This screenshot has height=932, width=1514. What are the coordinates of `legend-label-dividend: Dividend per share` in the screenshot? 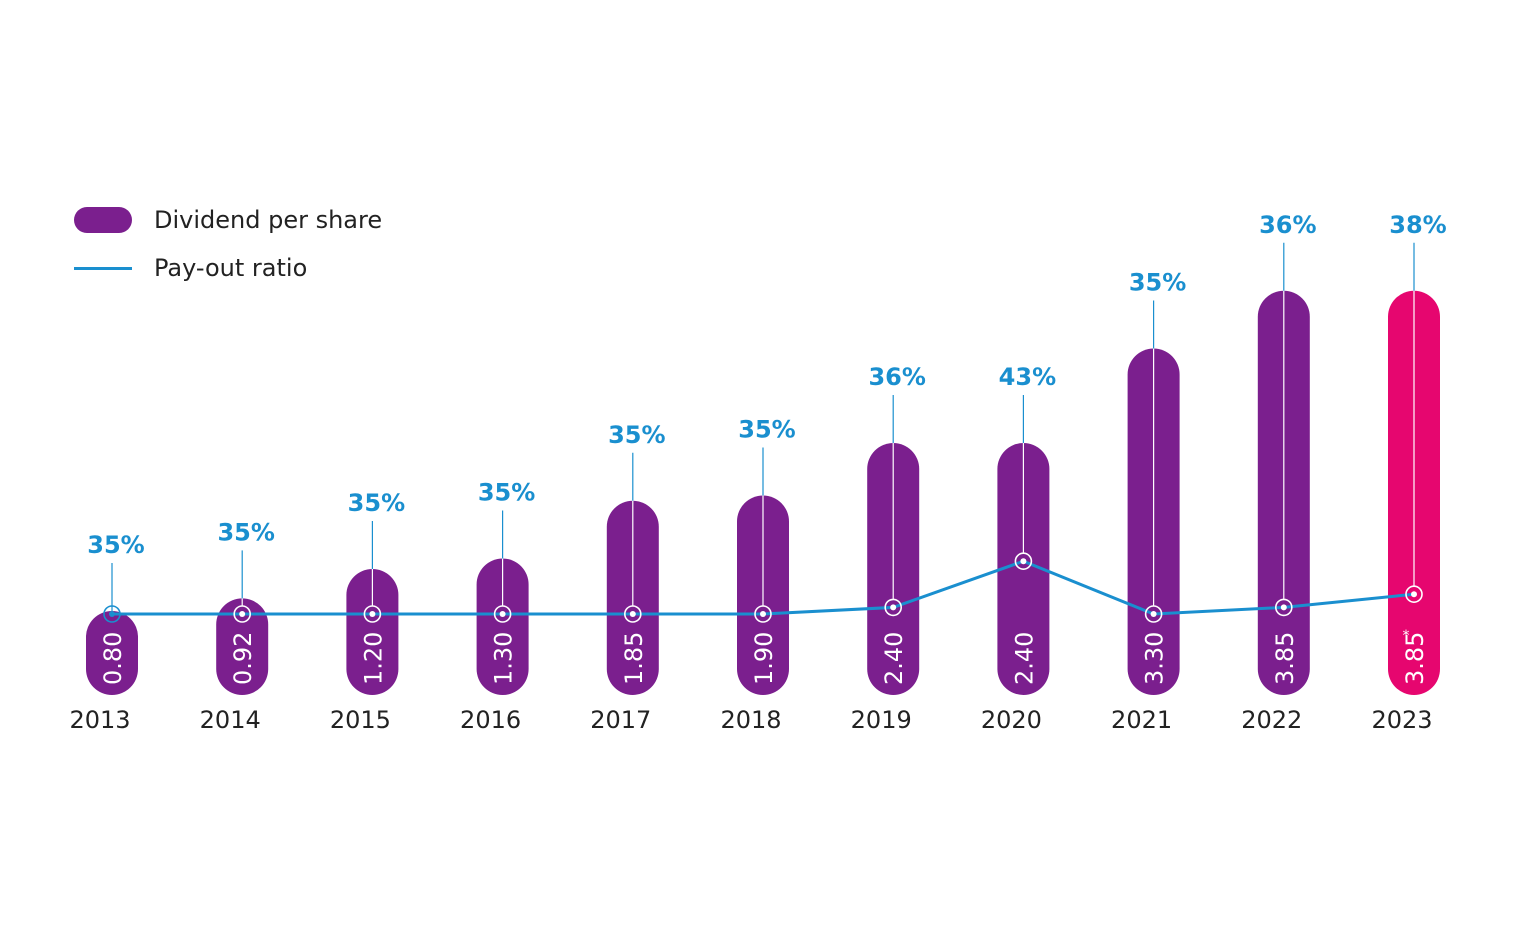 It's located at (268, 220).